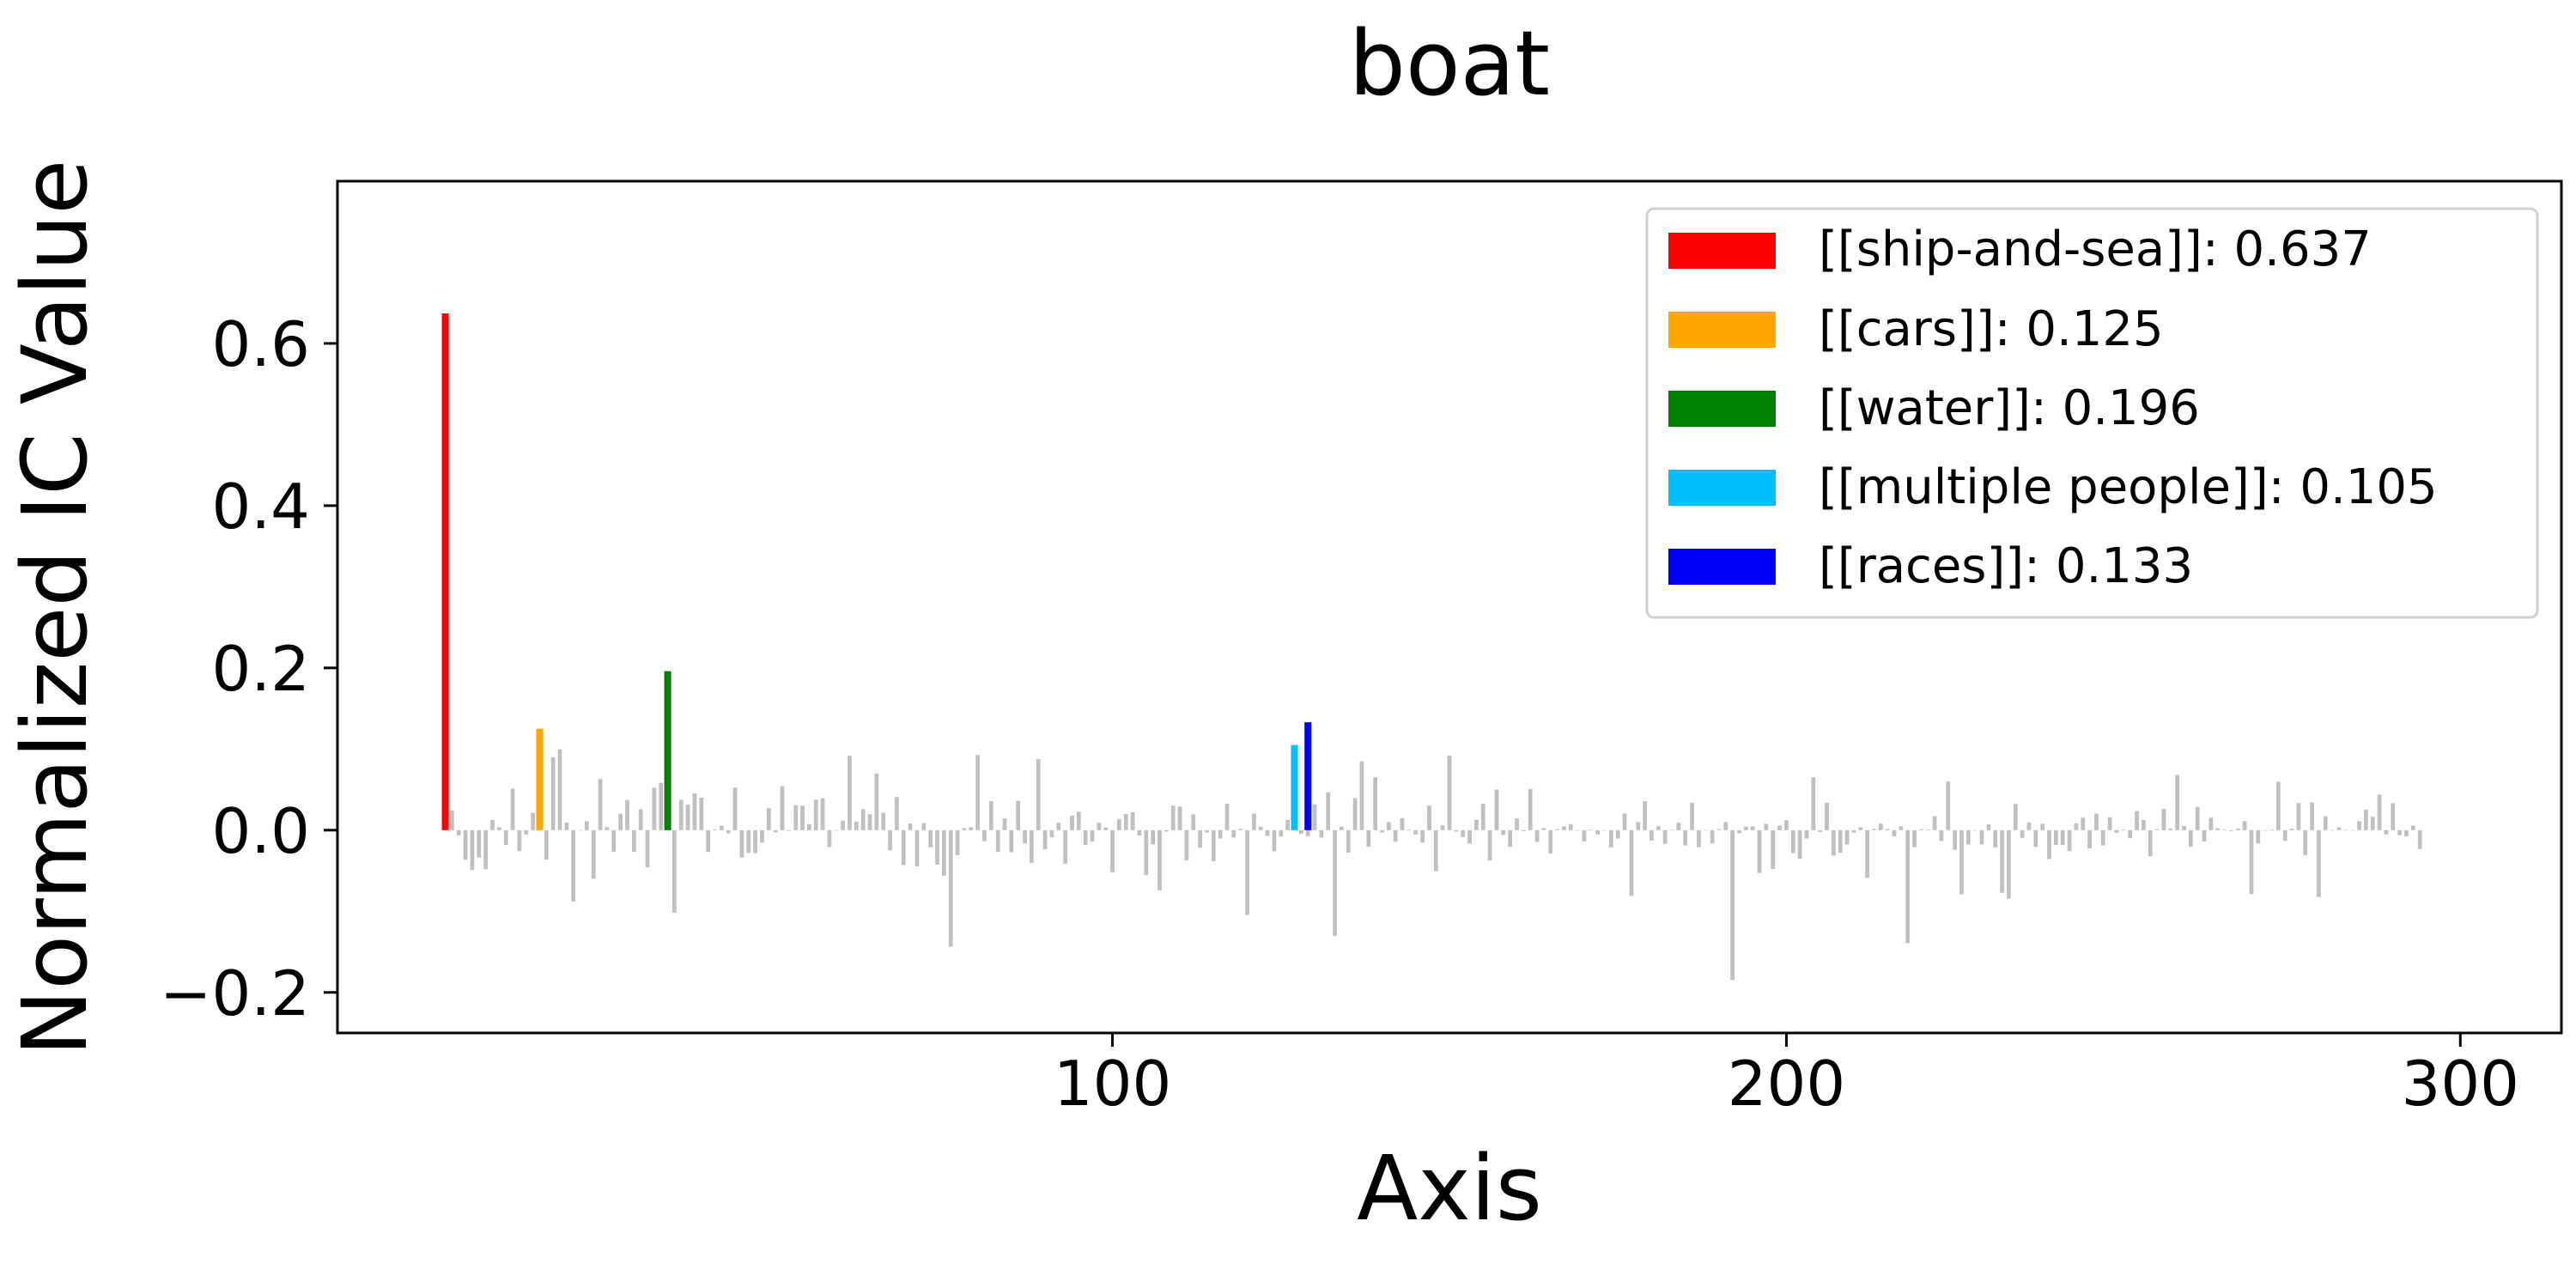 The width and height of the screenshot is (2576, 1288). What do you see at coordinates (2460, 1084) in the screenshot?
I see `x-tick-label-300: 300` at bounding box center [2460, 1084].